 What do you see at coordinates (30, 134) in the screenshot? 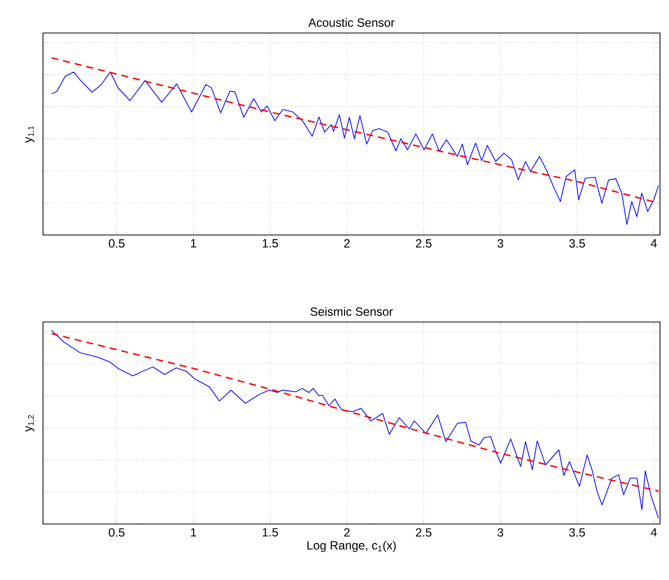
I see `y-axis-title: y$_{1,1}$` at bounding box center [30, 134].